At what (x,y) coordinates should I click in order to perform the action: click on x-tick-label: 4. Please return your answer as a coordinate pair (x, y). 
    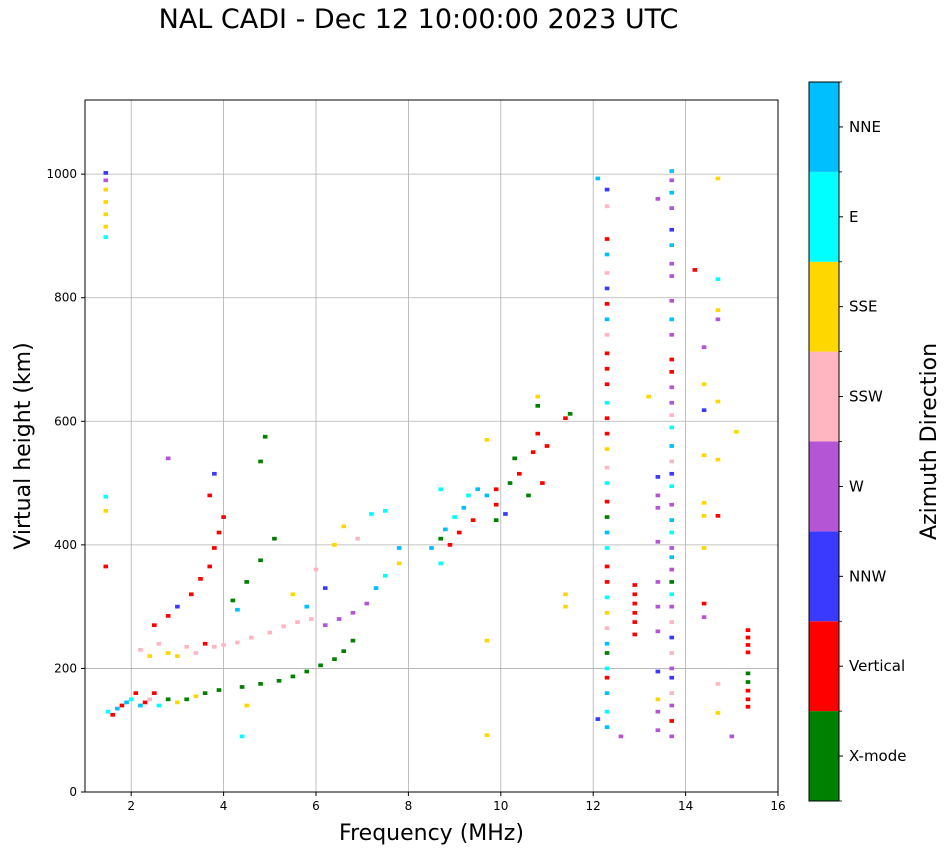
    Looking at the image, I should click on (224, 806).